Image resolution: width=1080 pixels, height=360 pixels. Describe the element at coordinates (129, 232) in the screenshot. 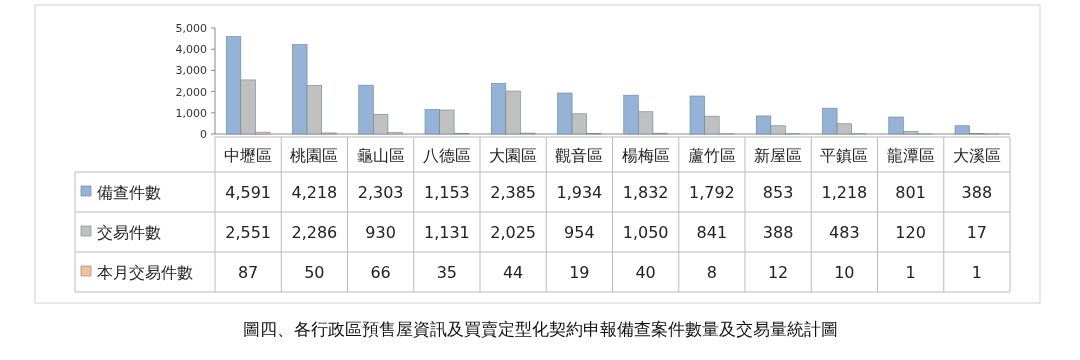

I see `legend-label: 交易件數` at that location.